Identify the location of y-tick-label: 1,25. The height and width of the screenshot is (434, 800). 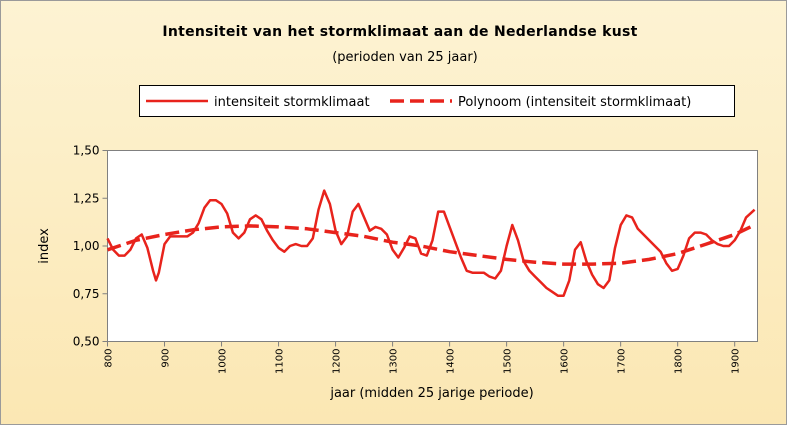
(86, 198).